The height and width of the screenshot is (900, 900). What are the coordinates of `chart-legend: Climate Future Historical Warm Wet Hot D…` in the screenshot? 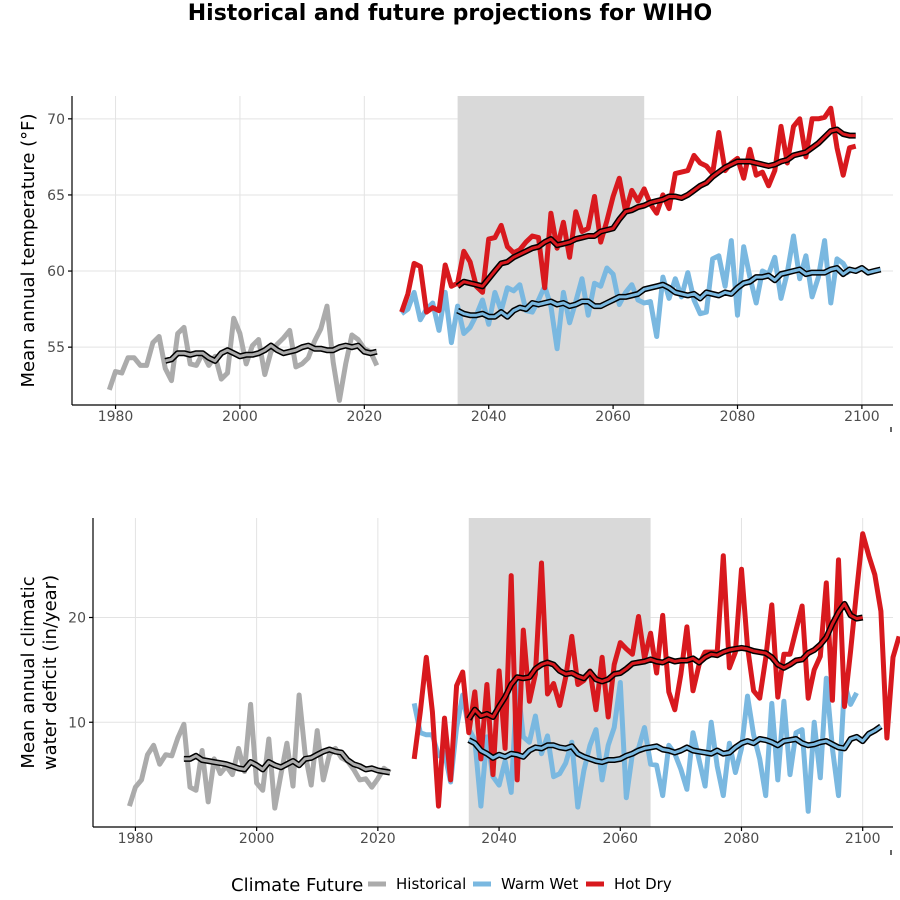 It's located at (451, 885).